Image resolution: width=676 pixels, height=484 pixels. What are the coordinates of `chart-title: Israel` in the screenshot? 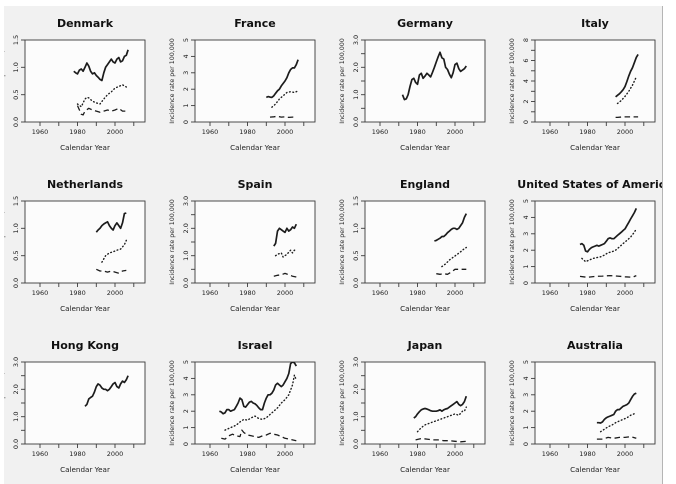 It's located at (255, 345).